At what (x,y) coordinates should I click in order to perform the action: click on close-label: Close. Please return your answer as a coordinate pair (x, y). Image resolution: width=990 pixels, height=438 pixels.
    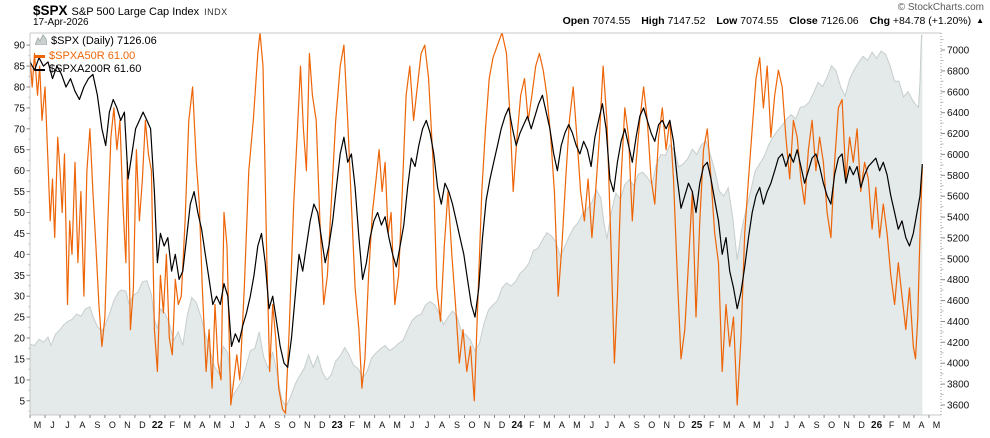
    Looking at the image, I should click on (803, 21).